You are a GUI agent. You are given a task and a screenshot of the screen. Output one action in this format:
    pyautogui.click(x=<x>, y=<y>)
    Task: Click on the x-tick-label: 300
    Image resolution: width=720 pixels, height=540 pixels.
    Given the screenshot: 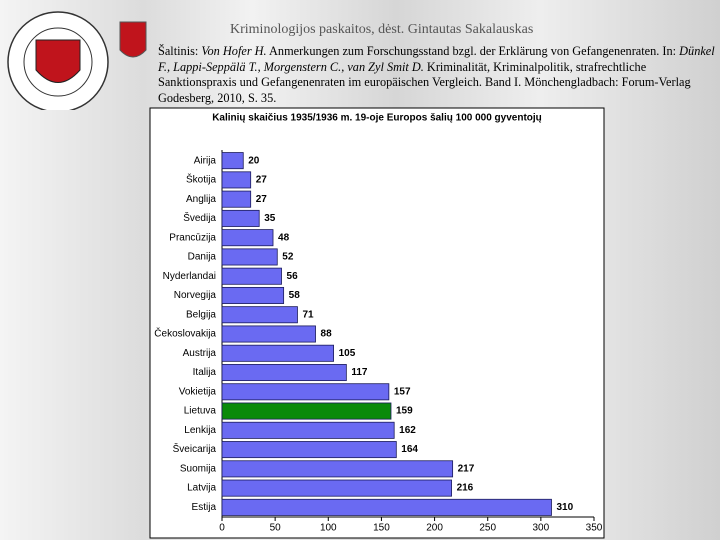 What is the action you would take?
    pyautogui.click(x=541, y=528)
    